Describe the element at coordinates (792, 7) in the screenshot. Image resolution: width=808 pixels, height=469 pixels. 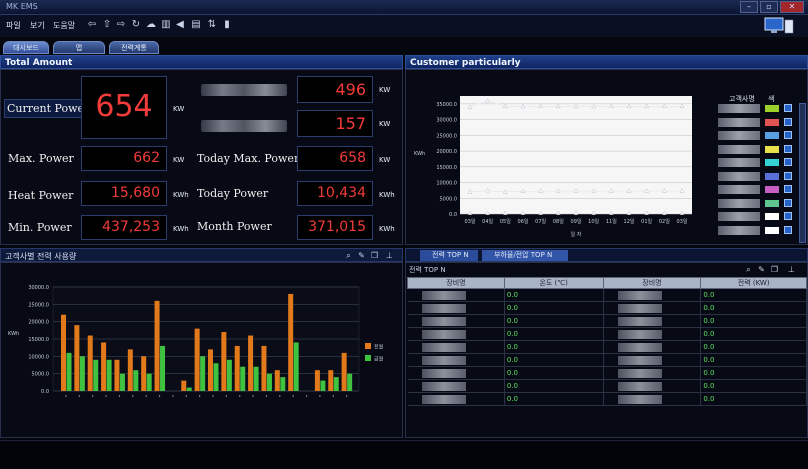
I see `close-icon: ✕` at that location.